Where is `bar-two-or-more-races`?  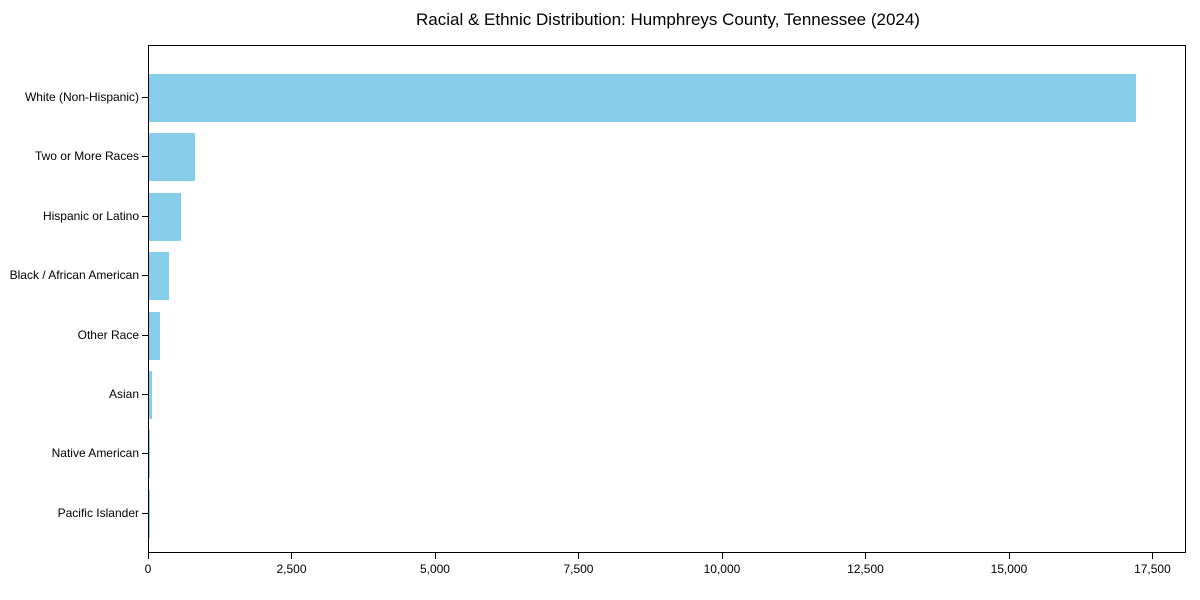 bar-two-or-more-races is located at coordinates (172, 157).